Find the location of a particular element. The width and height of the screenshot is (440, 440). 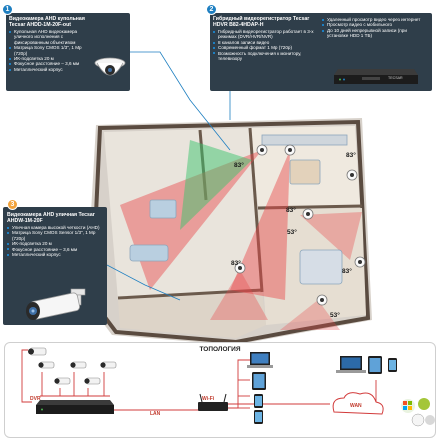

dining-table is located at coordinates (305, 172).